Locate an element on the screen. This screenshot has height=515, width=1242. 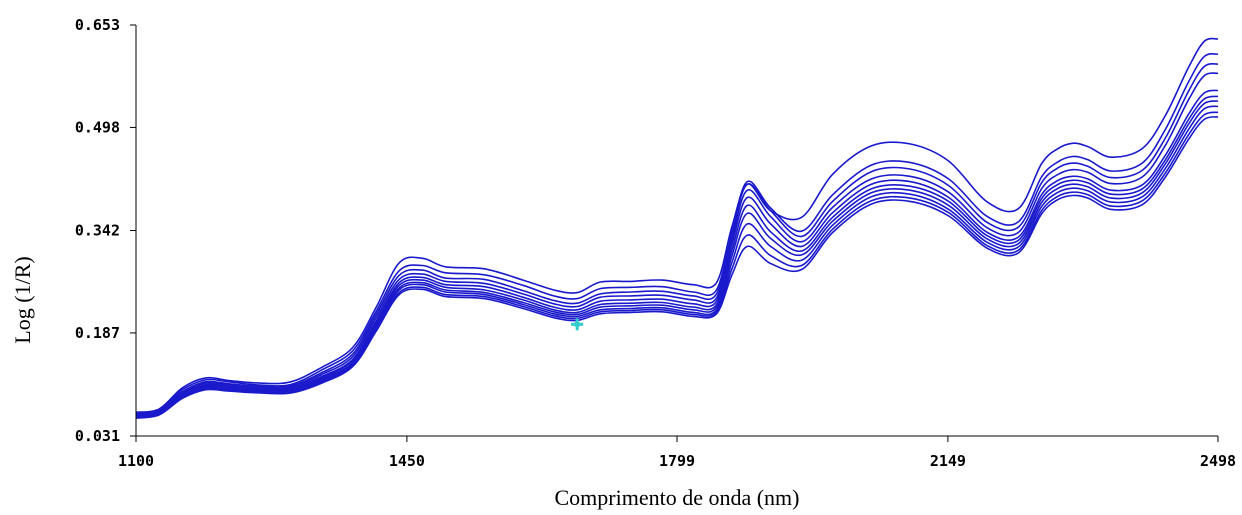
x-tick-label: 2149 is located at coordinates (948, 461).